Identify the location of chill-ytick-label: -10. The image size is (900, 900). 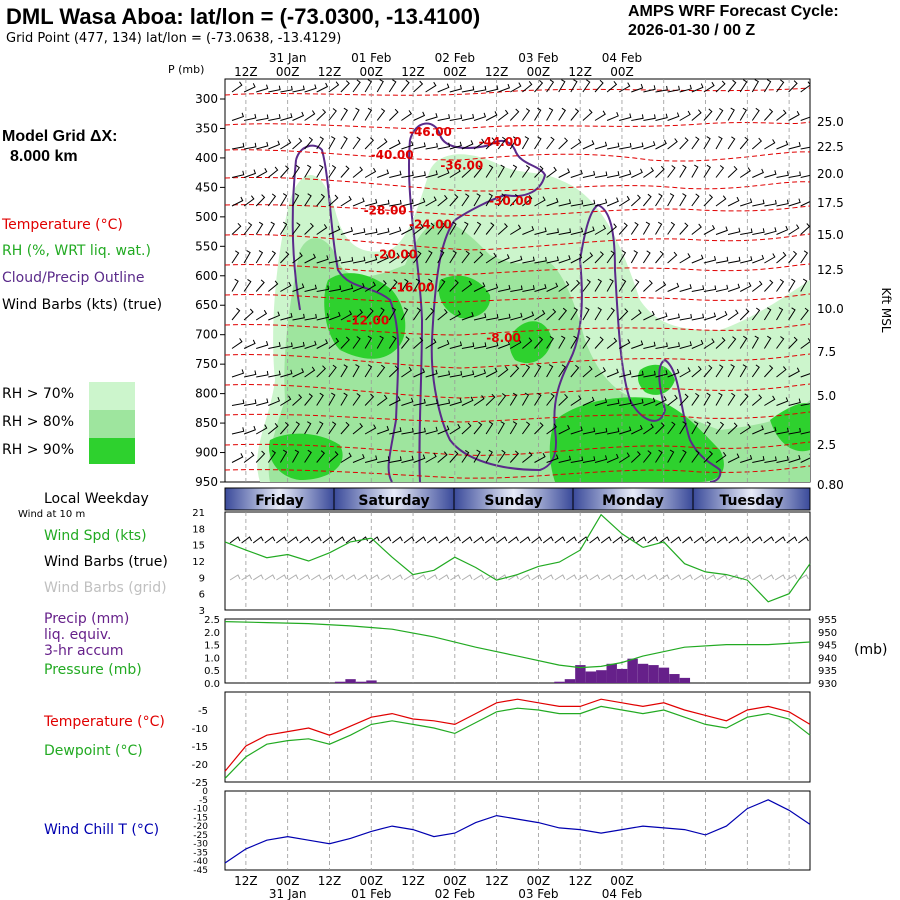
(200, 810).